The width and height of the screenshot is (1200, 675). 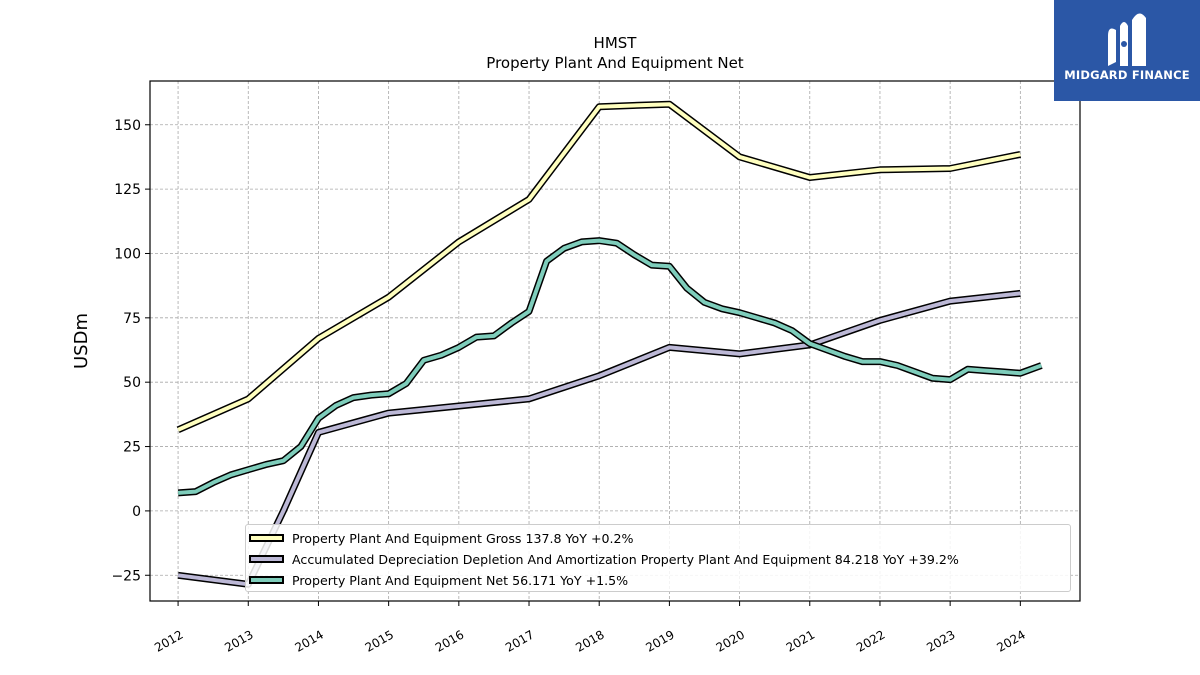 I want to click on y-tick-label: 75, so click(x=132, y=319).